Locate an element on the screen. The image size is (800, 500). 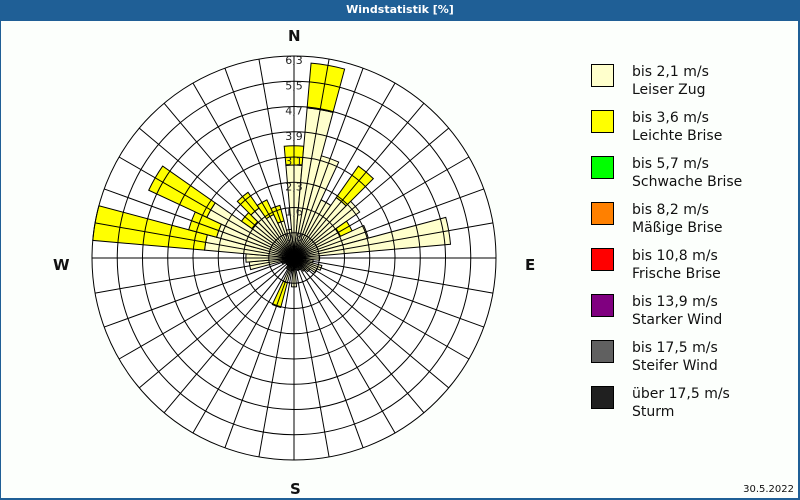
radial-tick-label: 0,8 is located at coordinates (294, 237).